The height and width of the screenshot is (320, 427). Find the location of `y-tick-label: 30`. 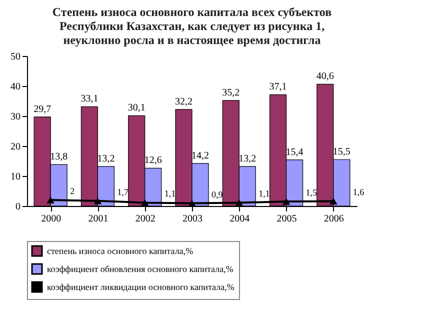

y-tick-label: 30 is located at coordinates (15, 117).